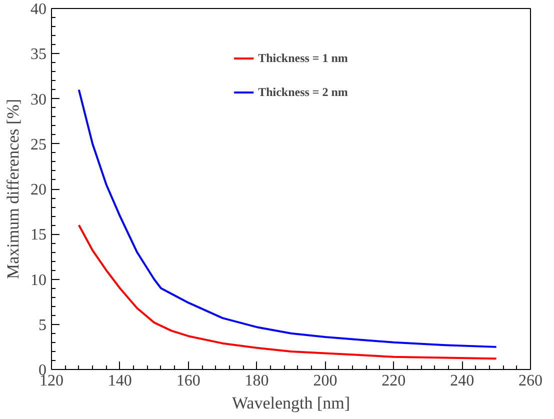  I want to click on x-tick-label: 260, so click(530, 381).